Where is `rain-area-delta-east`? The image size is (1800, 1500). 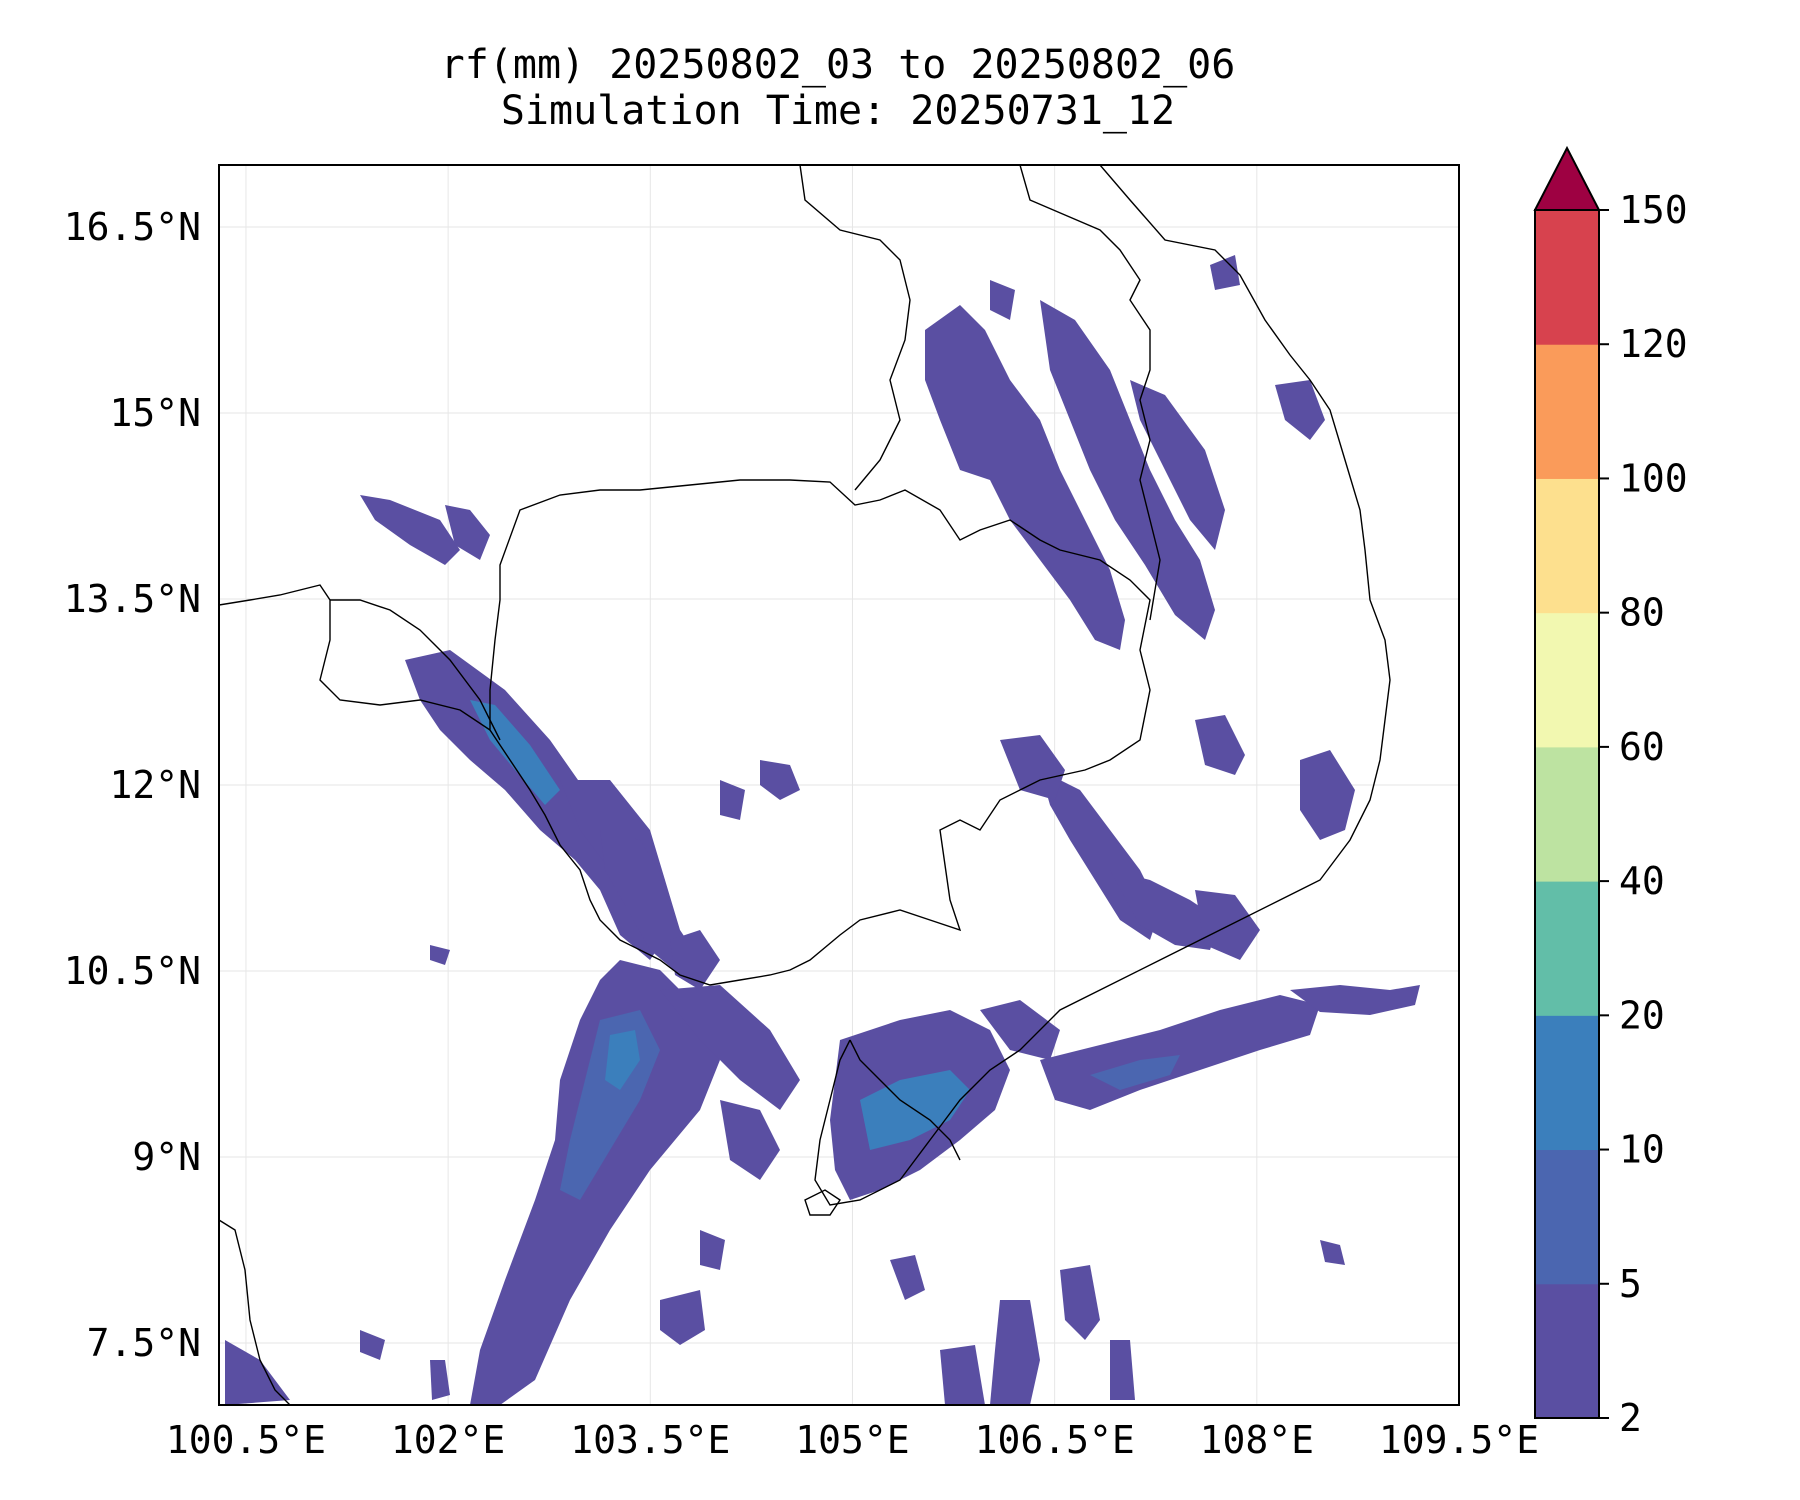 rain-area-delta-east is located at coordinates (1020, 1030).